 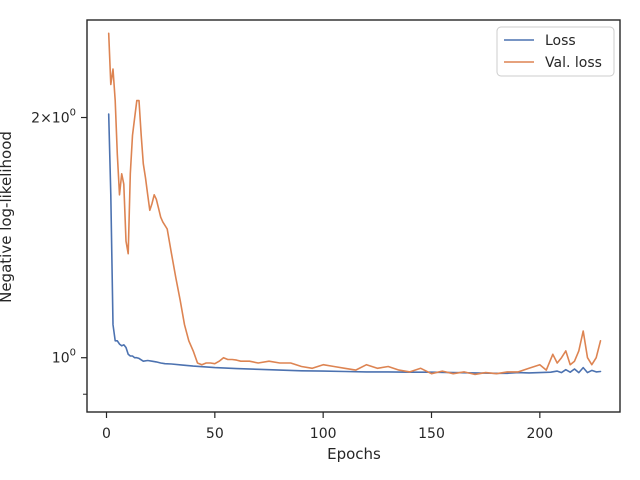 I want to click on legend-label-loss: Loss, so click(x=560, y=41).